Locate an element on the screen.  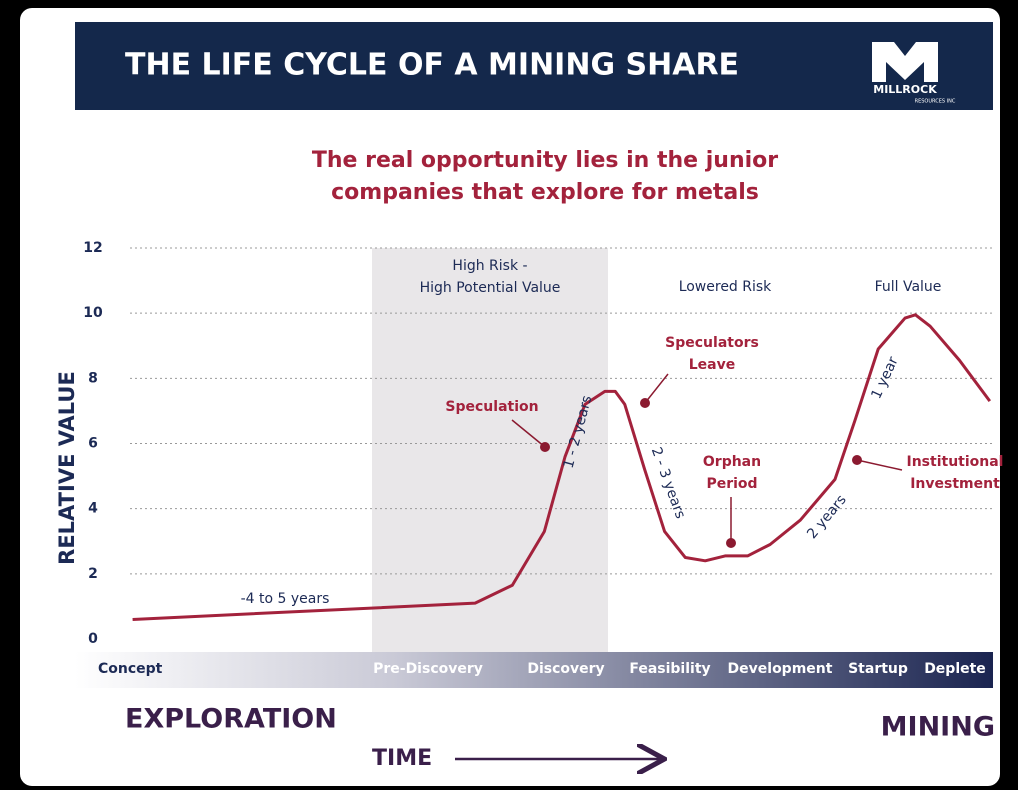
y-tick-label: 2 is located at coordinates (93, 574).